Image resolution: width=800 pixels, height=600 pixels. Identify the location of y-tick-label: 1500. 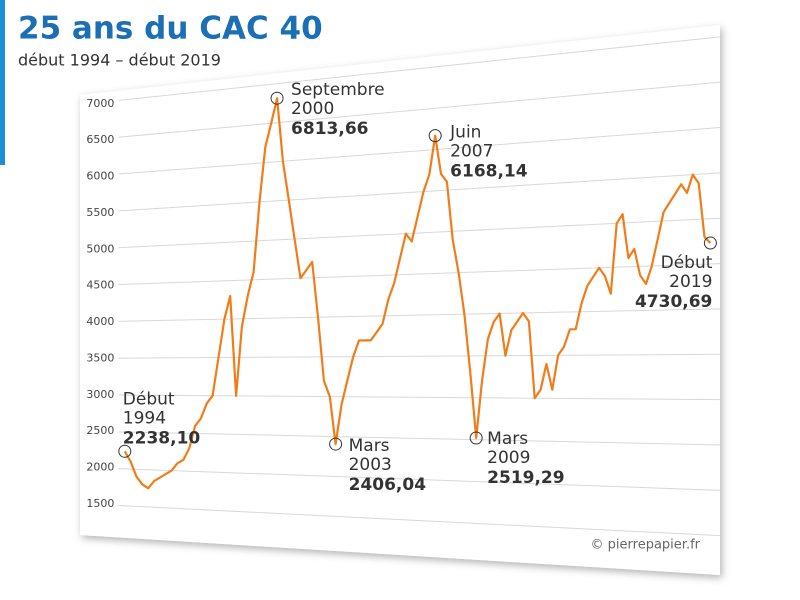
(100, 503).